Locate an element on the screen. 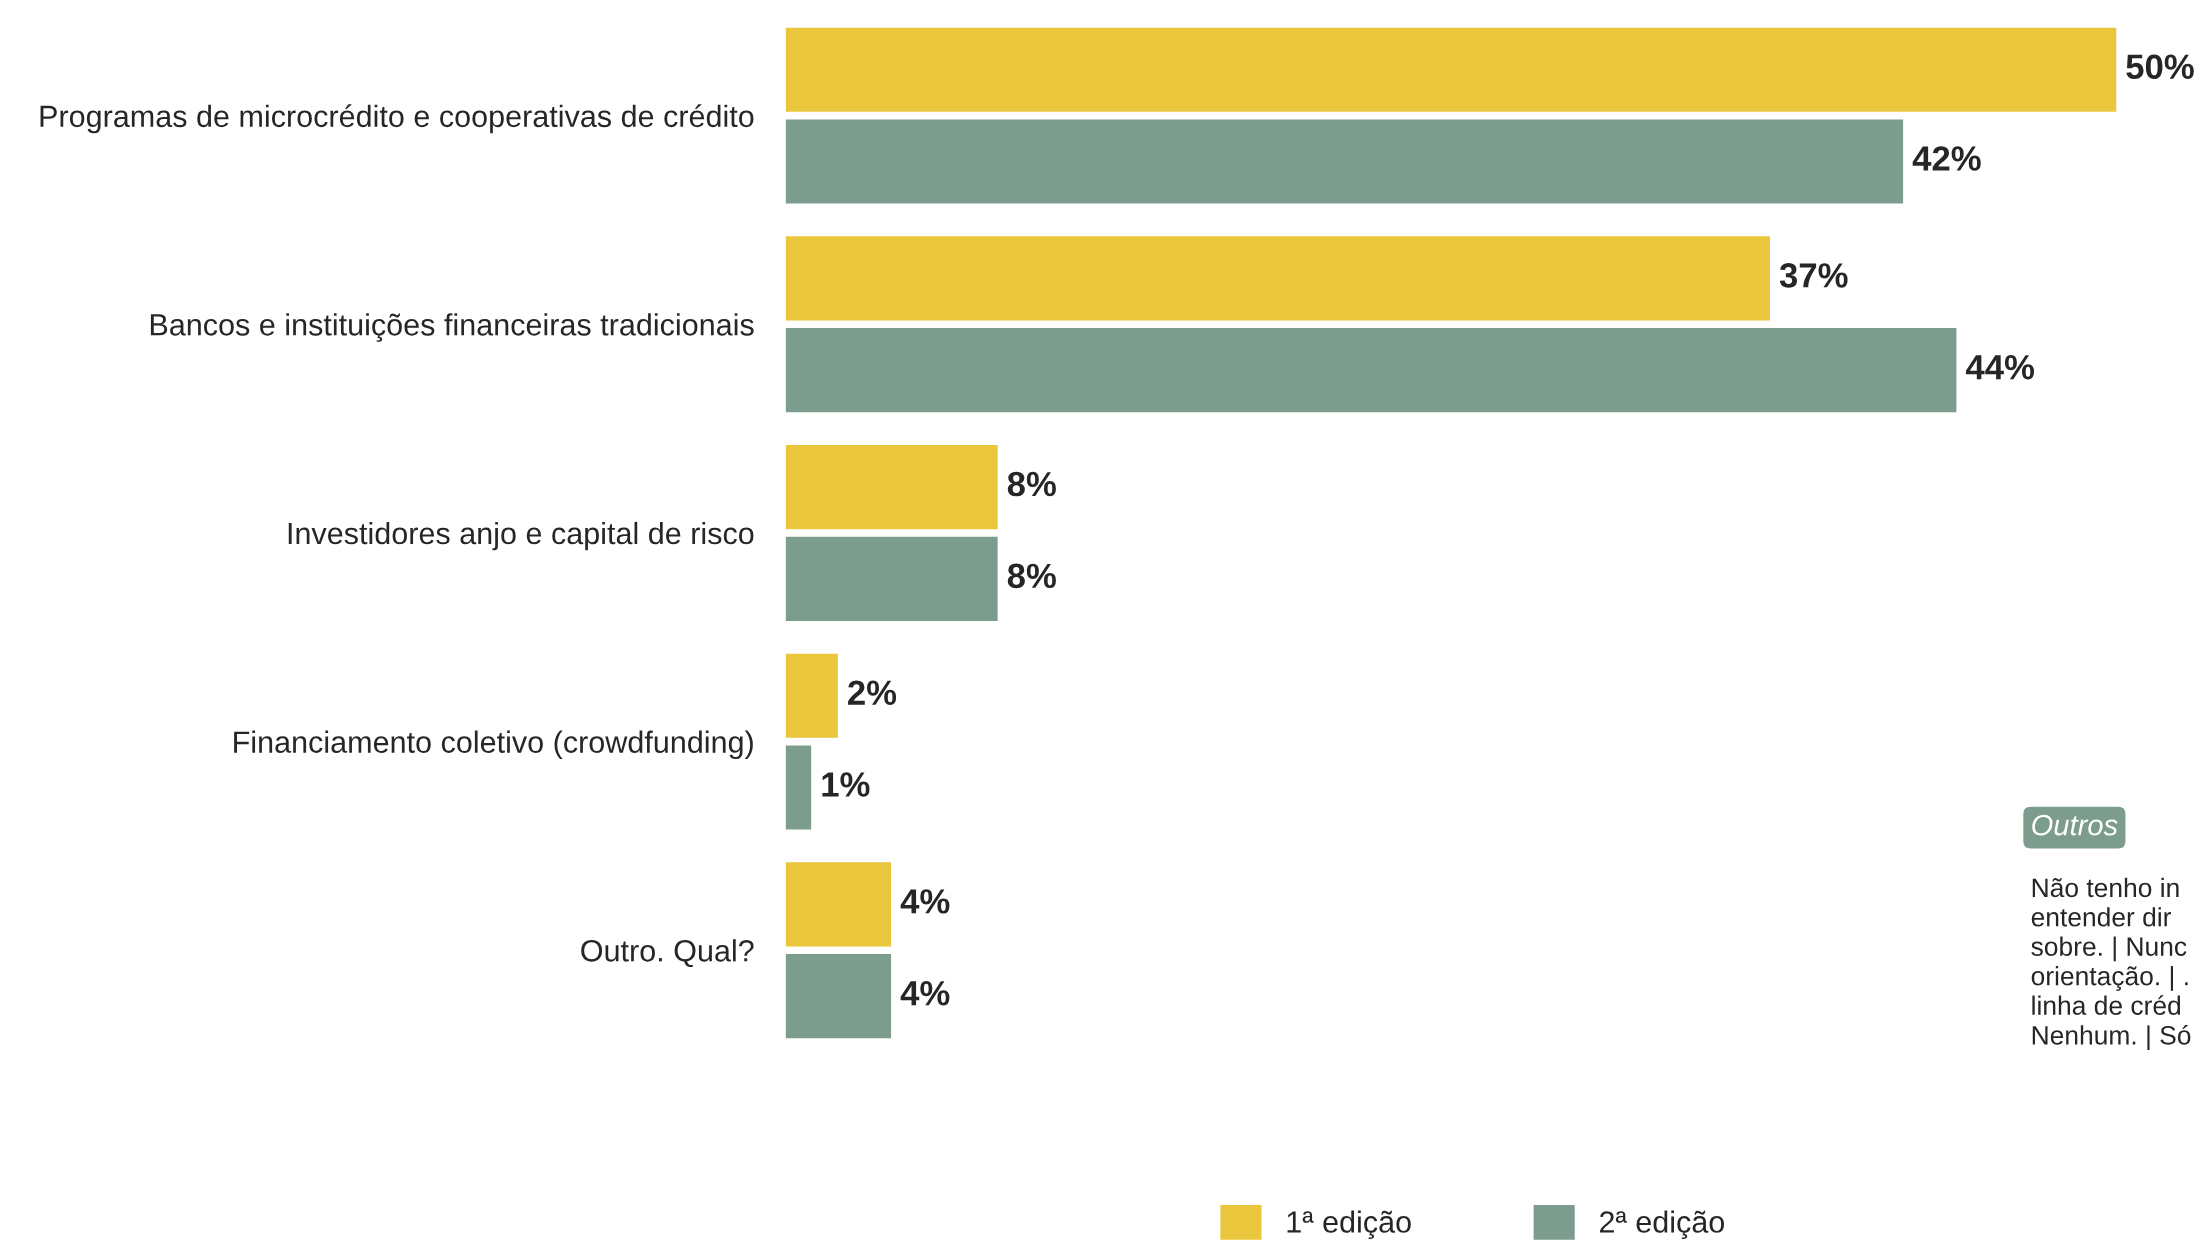 The height and width of the screenshot is (1254, 2212). y-tick-label: Programas de microcrédito e cooperativas de crédito is located at coordinates (397, 119).